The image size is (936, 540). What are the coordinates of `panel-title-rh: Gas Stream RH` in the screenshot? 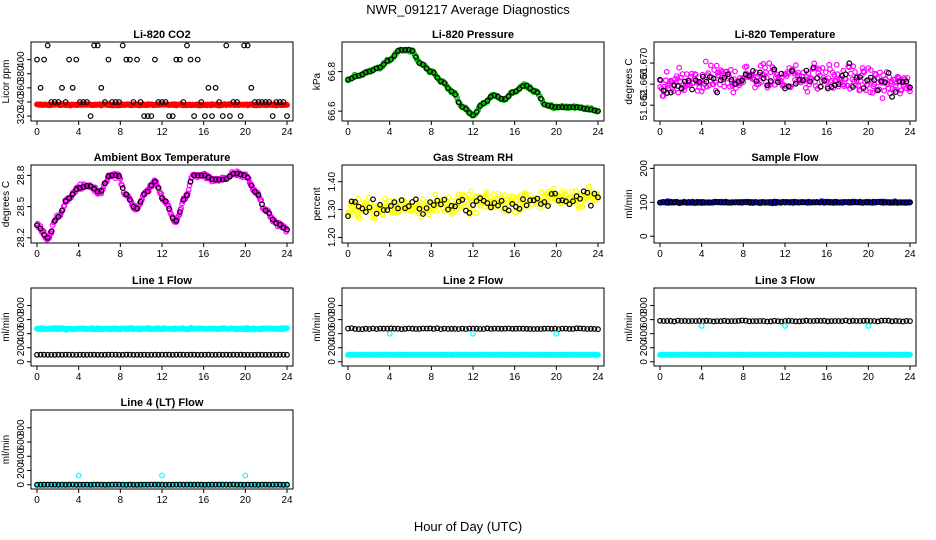 It's located at (473, 158).